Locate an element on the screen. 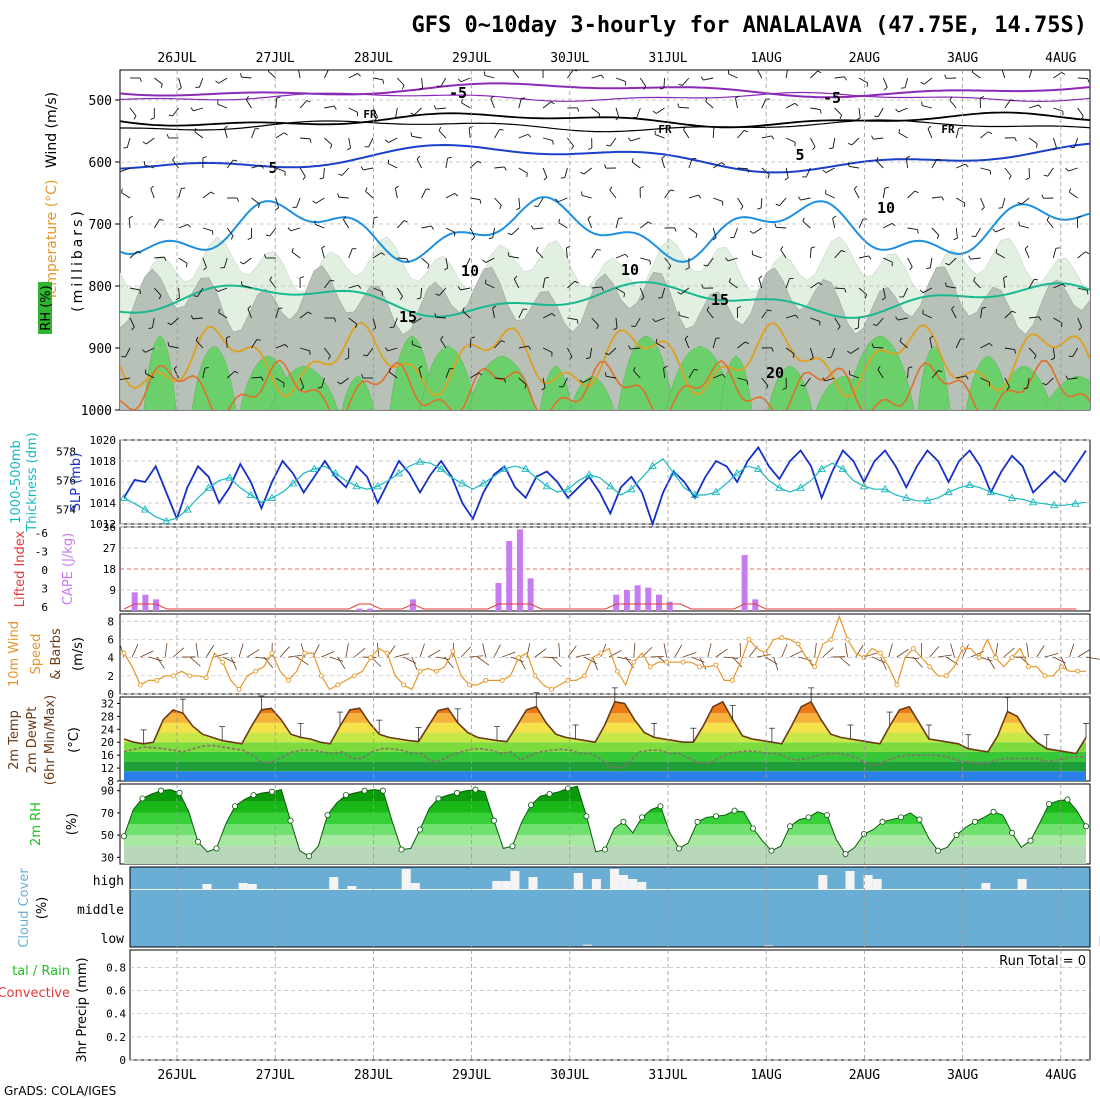 The image size is (1100, 1100). pressure-tick-label: 1000 is located at coordinates (96, 411).